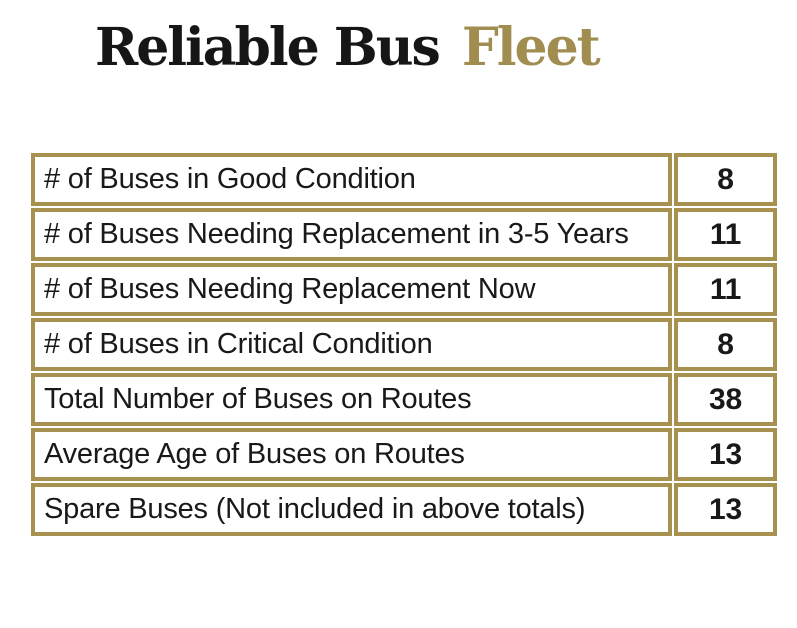  I want to click on table-row: # of Buses in Critical Condition 8, so click(404, 344).